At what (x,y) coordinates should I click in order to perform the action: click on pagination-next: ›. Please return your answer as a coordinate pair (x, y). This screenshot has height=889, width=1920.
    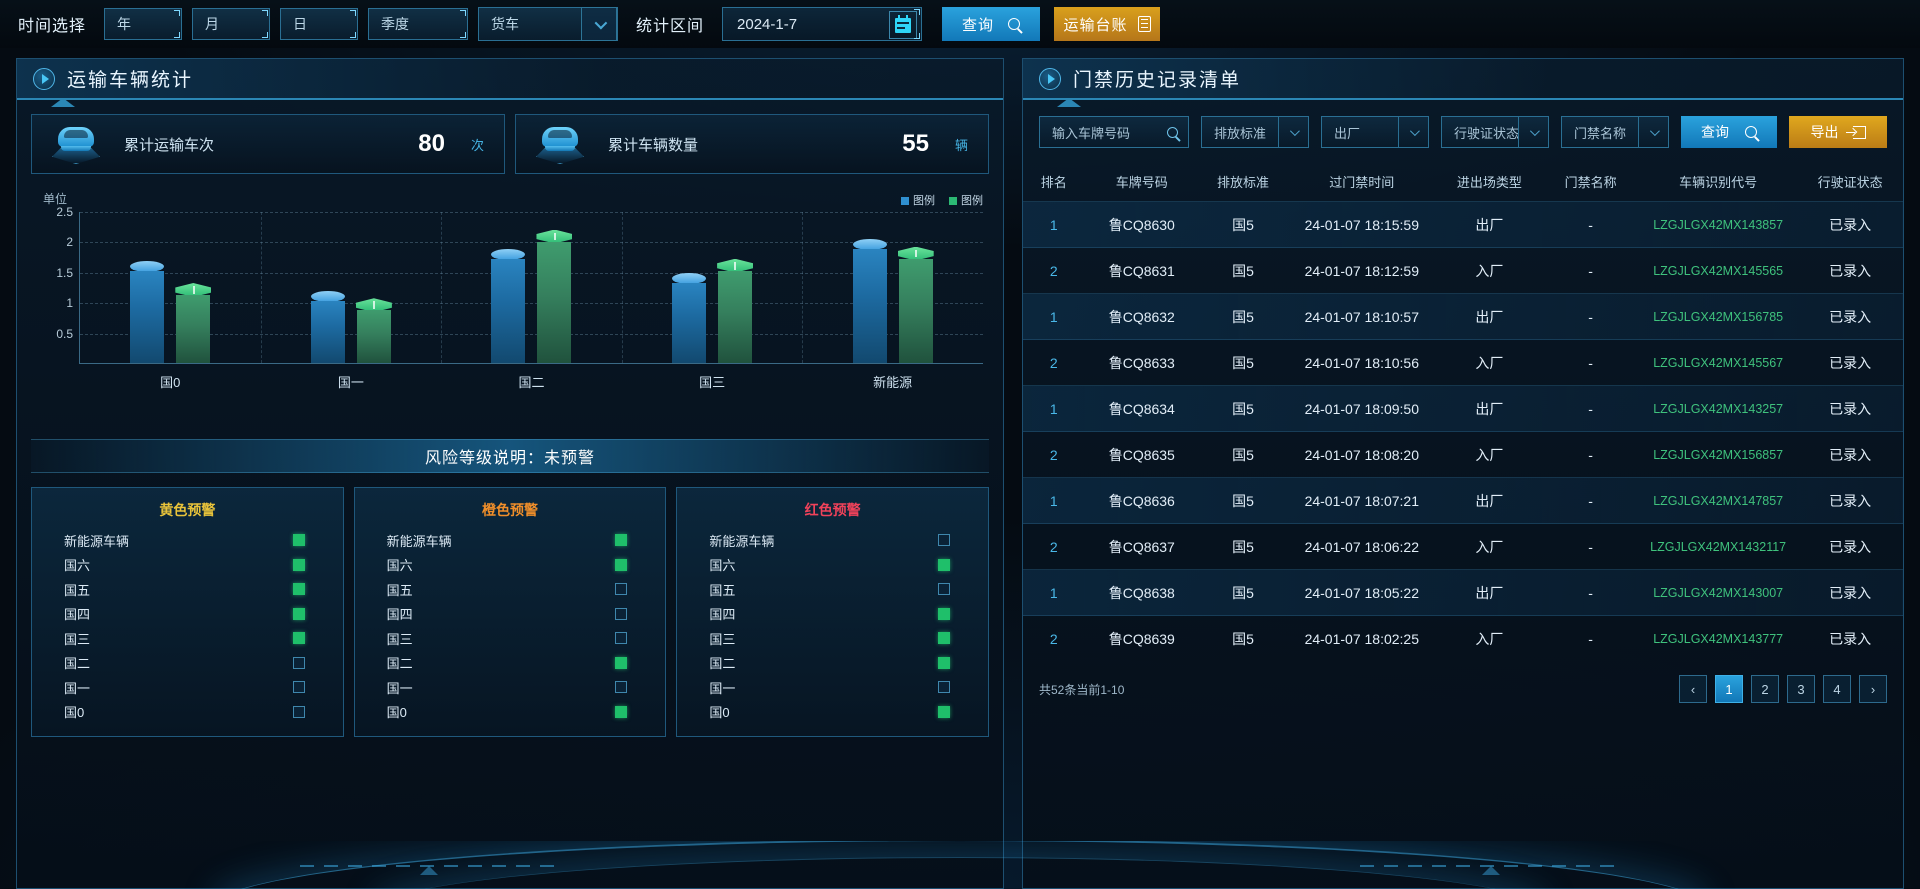
    Looking at the image, I should click on (1873, 689).